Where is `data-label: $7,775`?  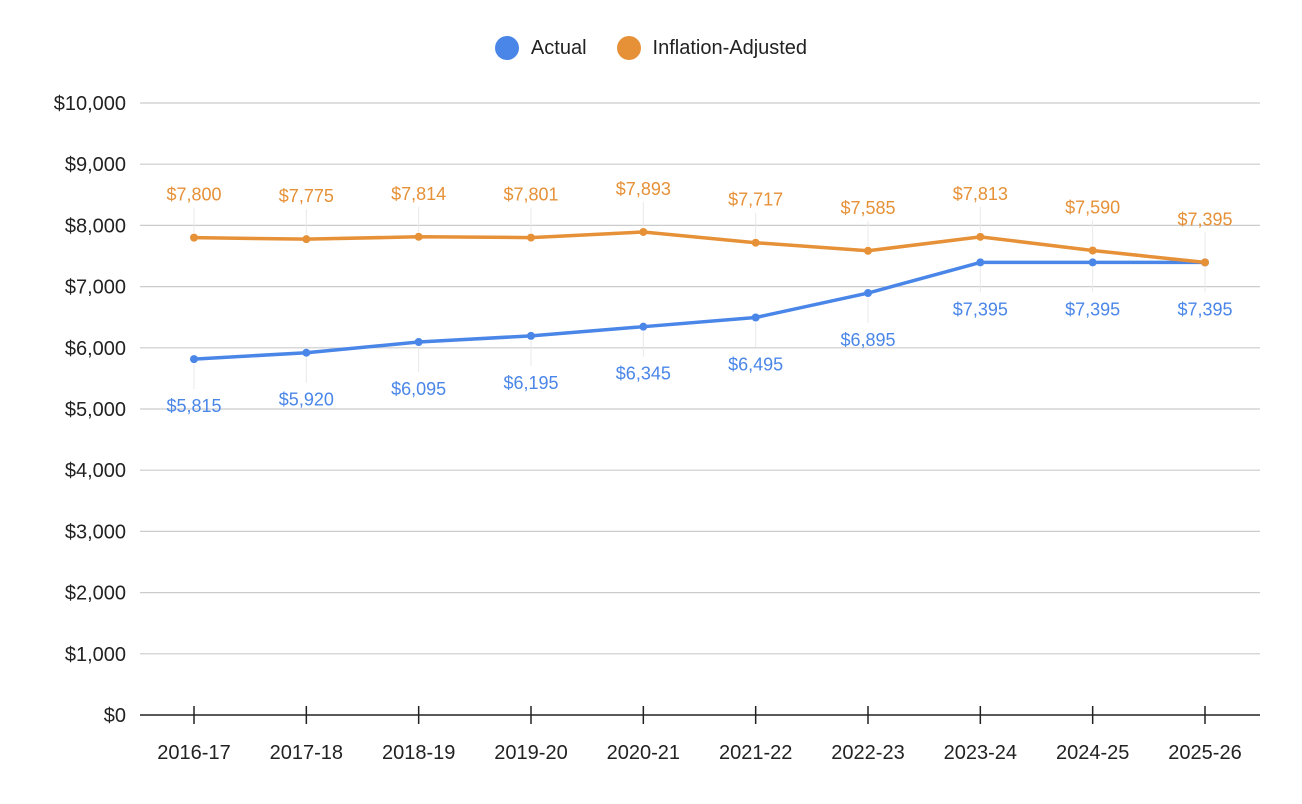
data-label: $7,775 is located at coordinates (306, 196).